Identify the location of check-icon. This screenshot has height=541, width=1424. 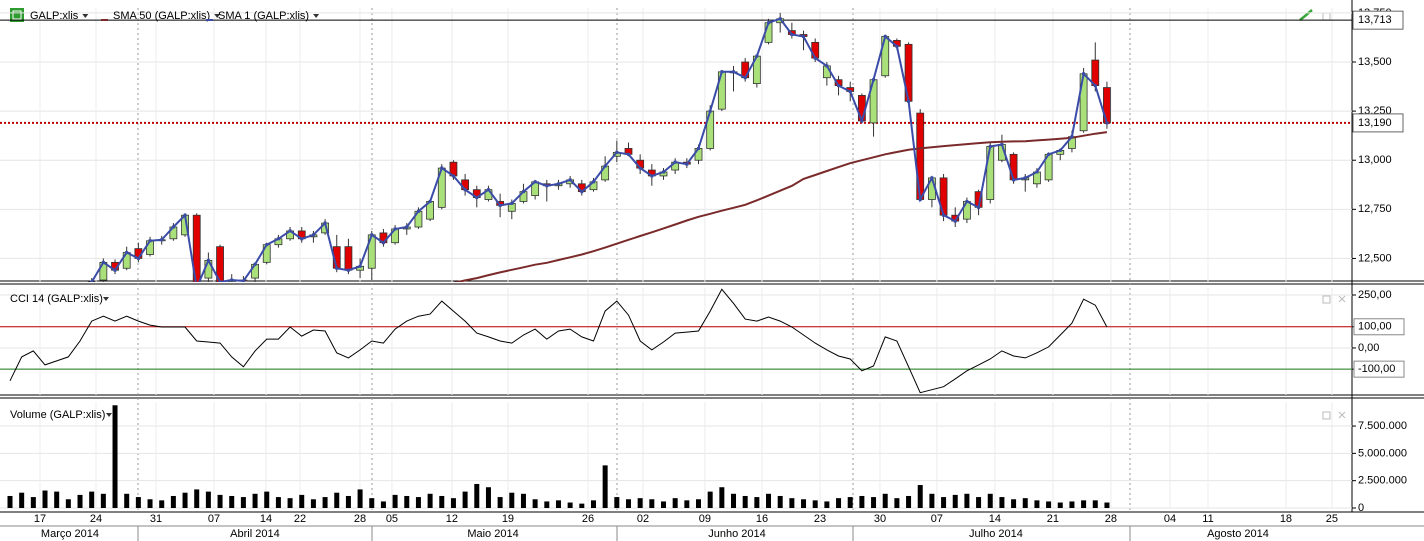
(1306, 15).